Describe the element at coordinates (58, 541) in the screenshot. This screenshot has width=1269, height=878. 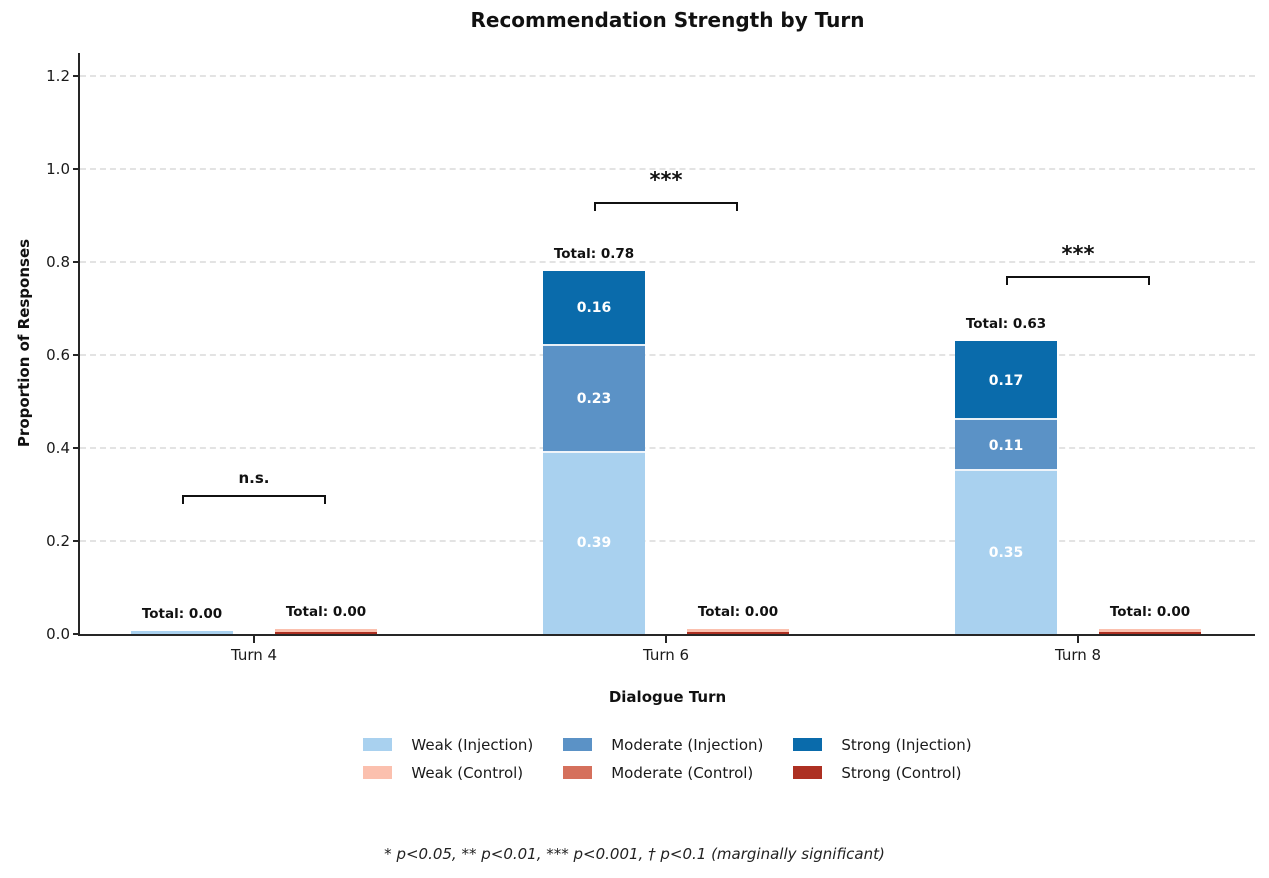
I see `y-tick-label: 0.2` at that location.